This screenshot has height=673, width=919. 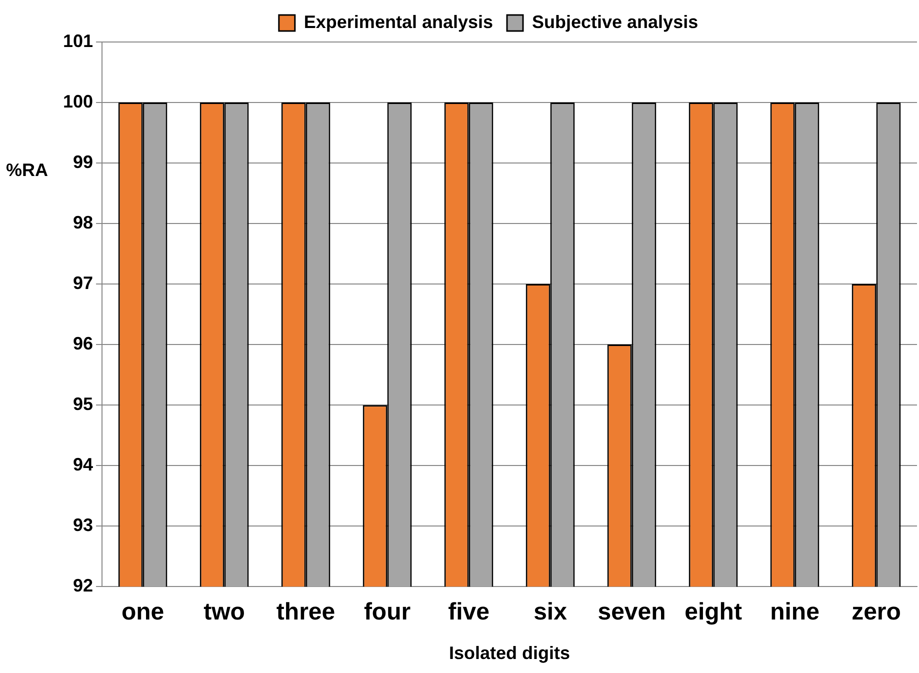 What do you see at coordinates (83, 162) in the screenshot?
I see `y-tick-label: 99` at bounding box center [83, 162].